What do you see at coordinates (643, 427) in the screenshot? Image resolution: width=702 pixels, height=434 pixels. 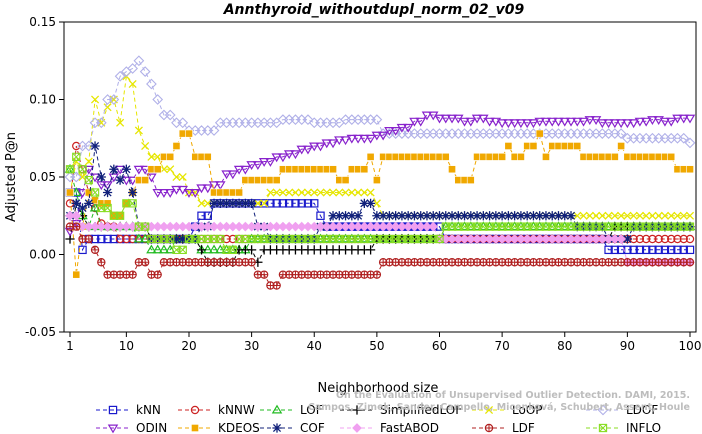 I see `legend-label: INFLO` at bounding box center [643, 427].